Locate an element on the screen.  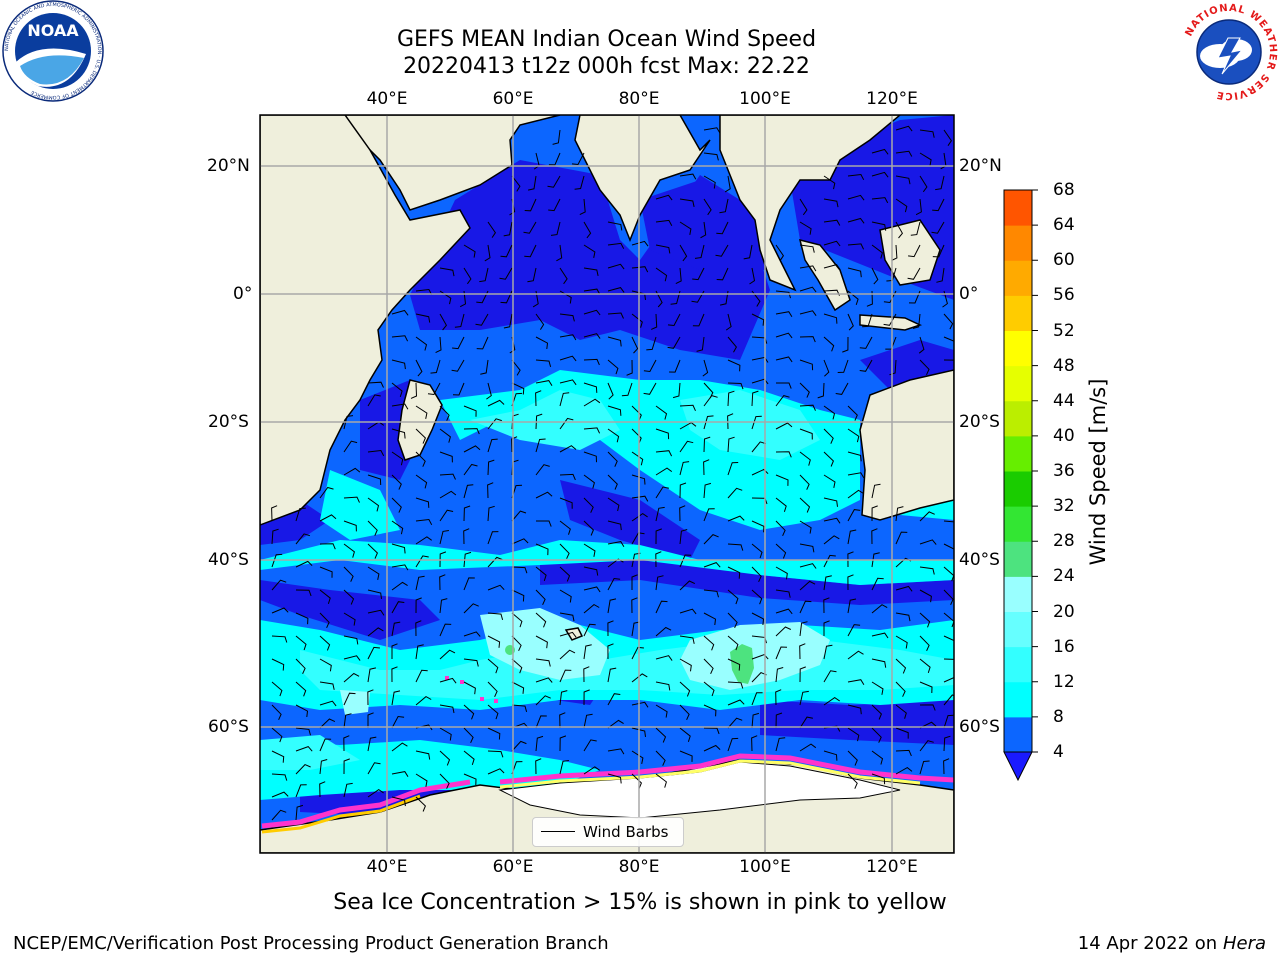
colorbar-tick-label-32: 32 is located at coordinates (1064, 506).